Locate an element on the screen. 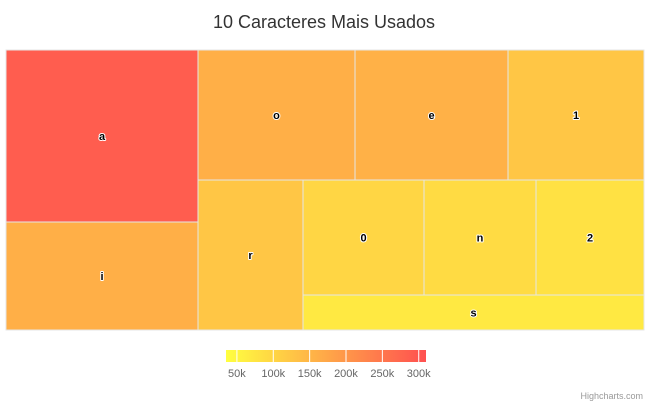  treemap-rect-s is located at coordinates (473, 312).